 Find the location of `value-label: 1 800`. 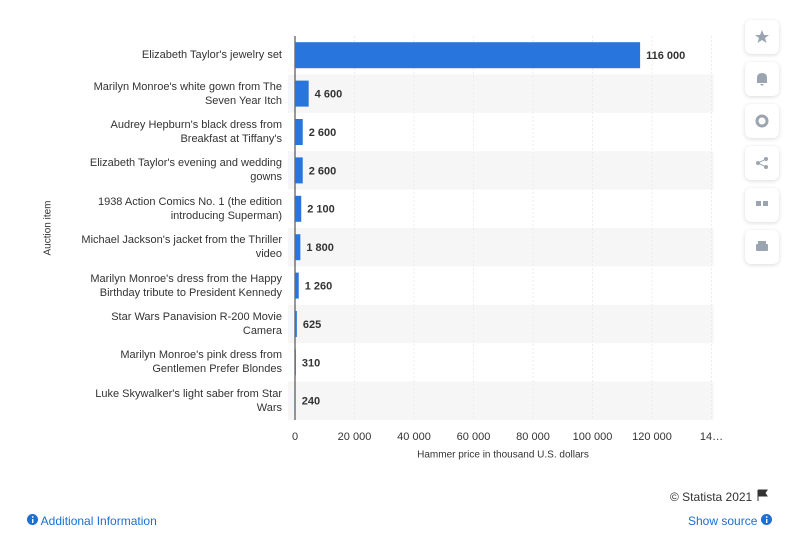

value-label: 1 800 is located at coordinates (320, 248).